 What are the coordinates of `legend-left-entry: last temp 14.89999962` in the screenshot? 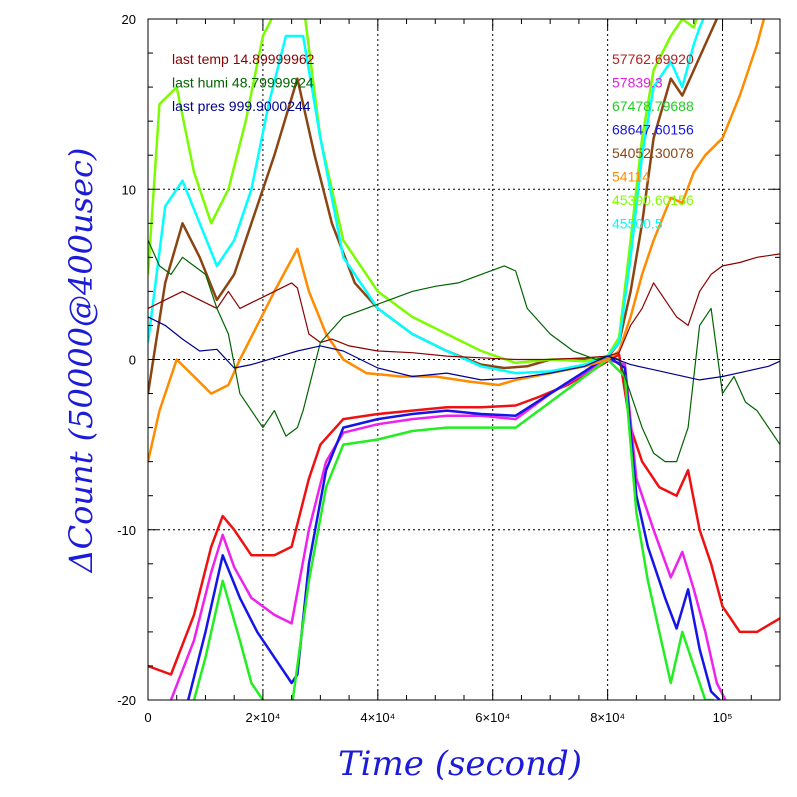 It's located at (243, 59).